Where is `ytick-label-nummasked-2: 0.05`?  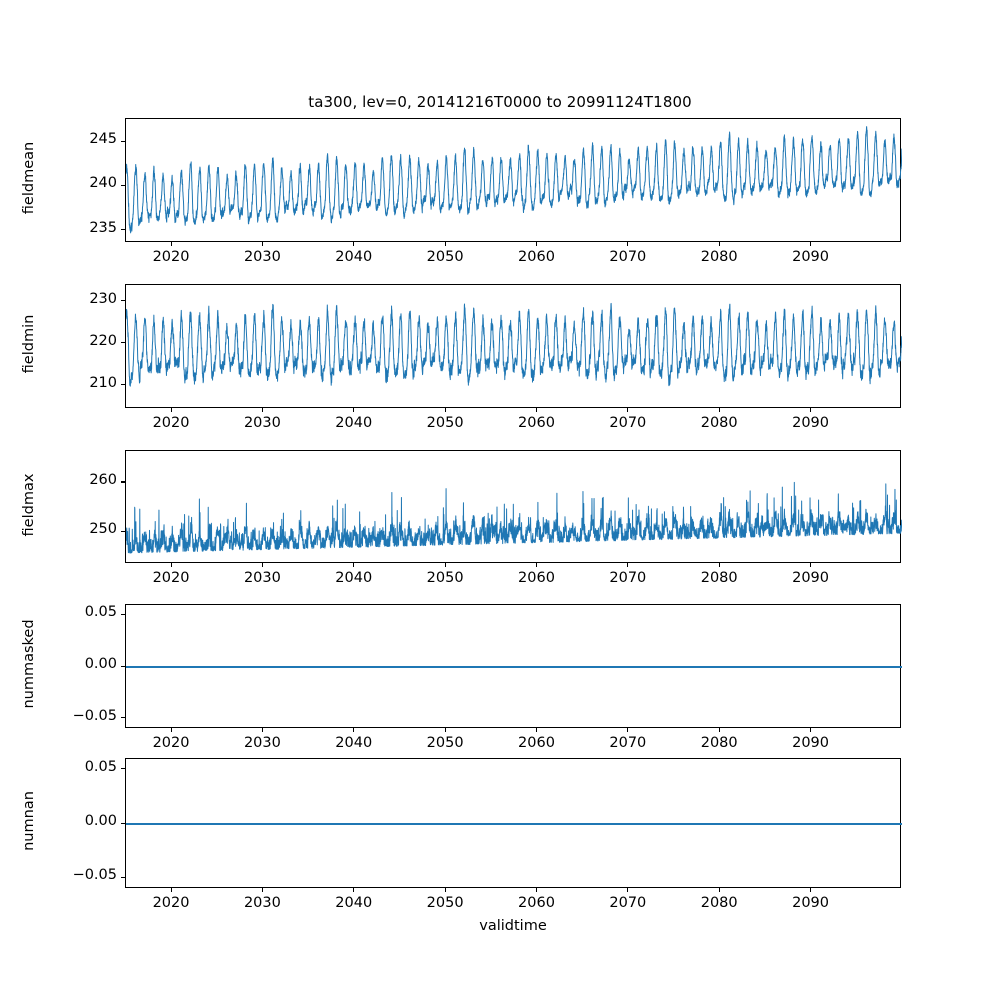
ytick-label-nummasked-2: 0.05 is located at coordinates (100, 612).